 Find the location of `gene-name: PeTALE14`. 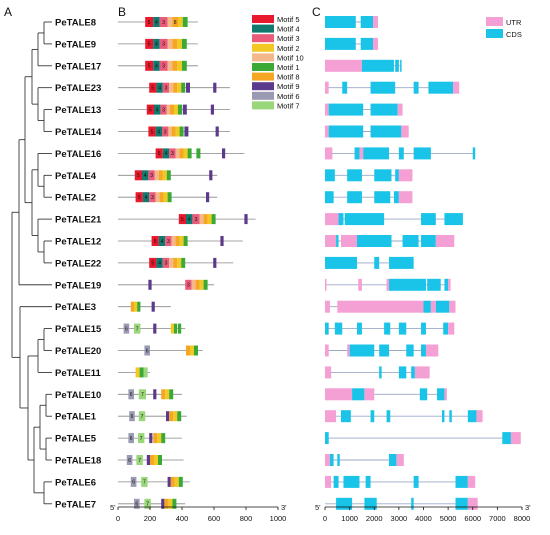

gene-name: PeTALE14 is located at coordinates (78, 132).